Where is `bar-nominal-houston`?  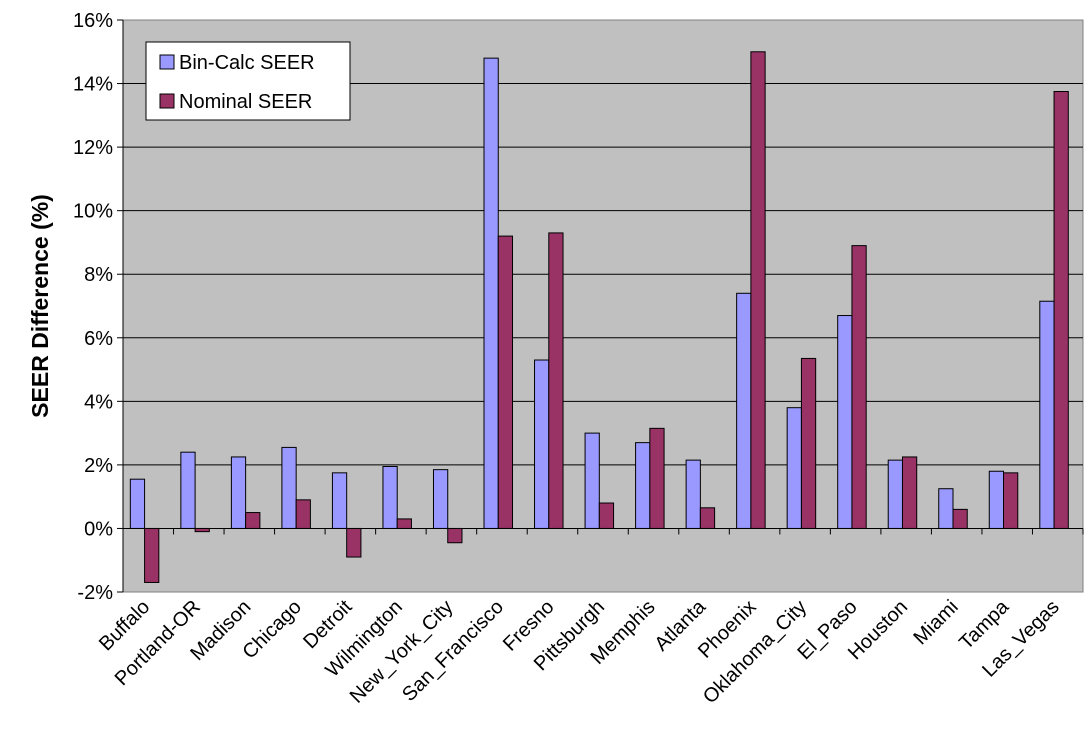 bar-nominal-houston is located at coordinates (909, 492).